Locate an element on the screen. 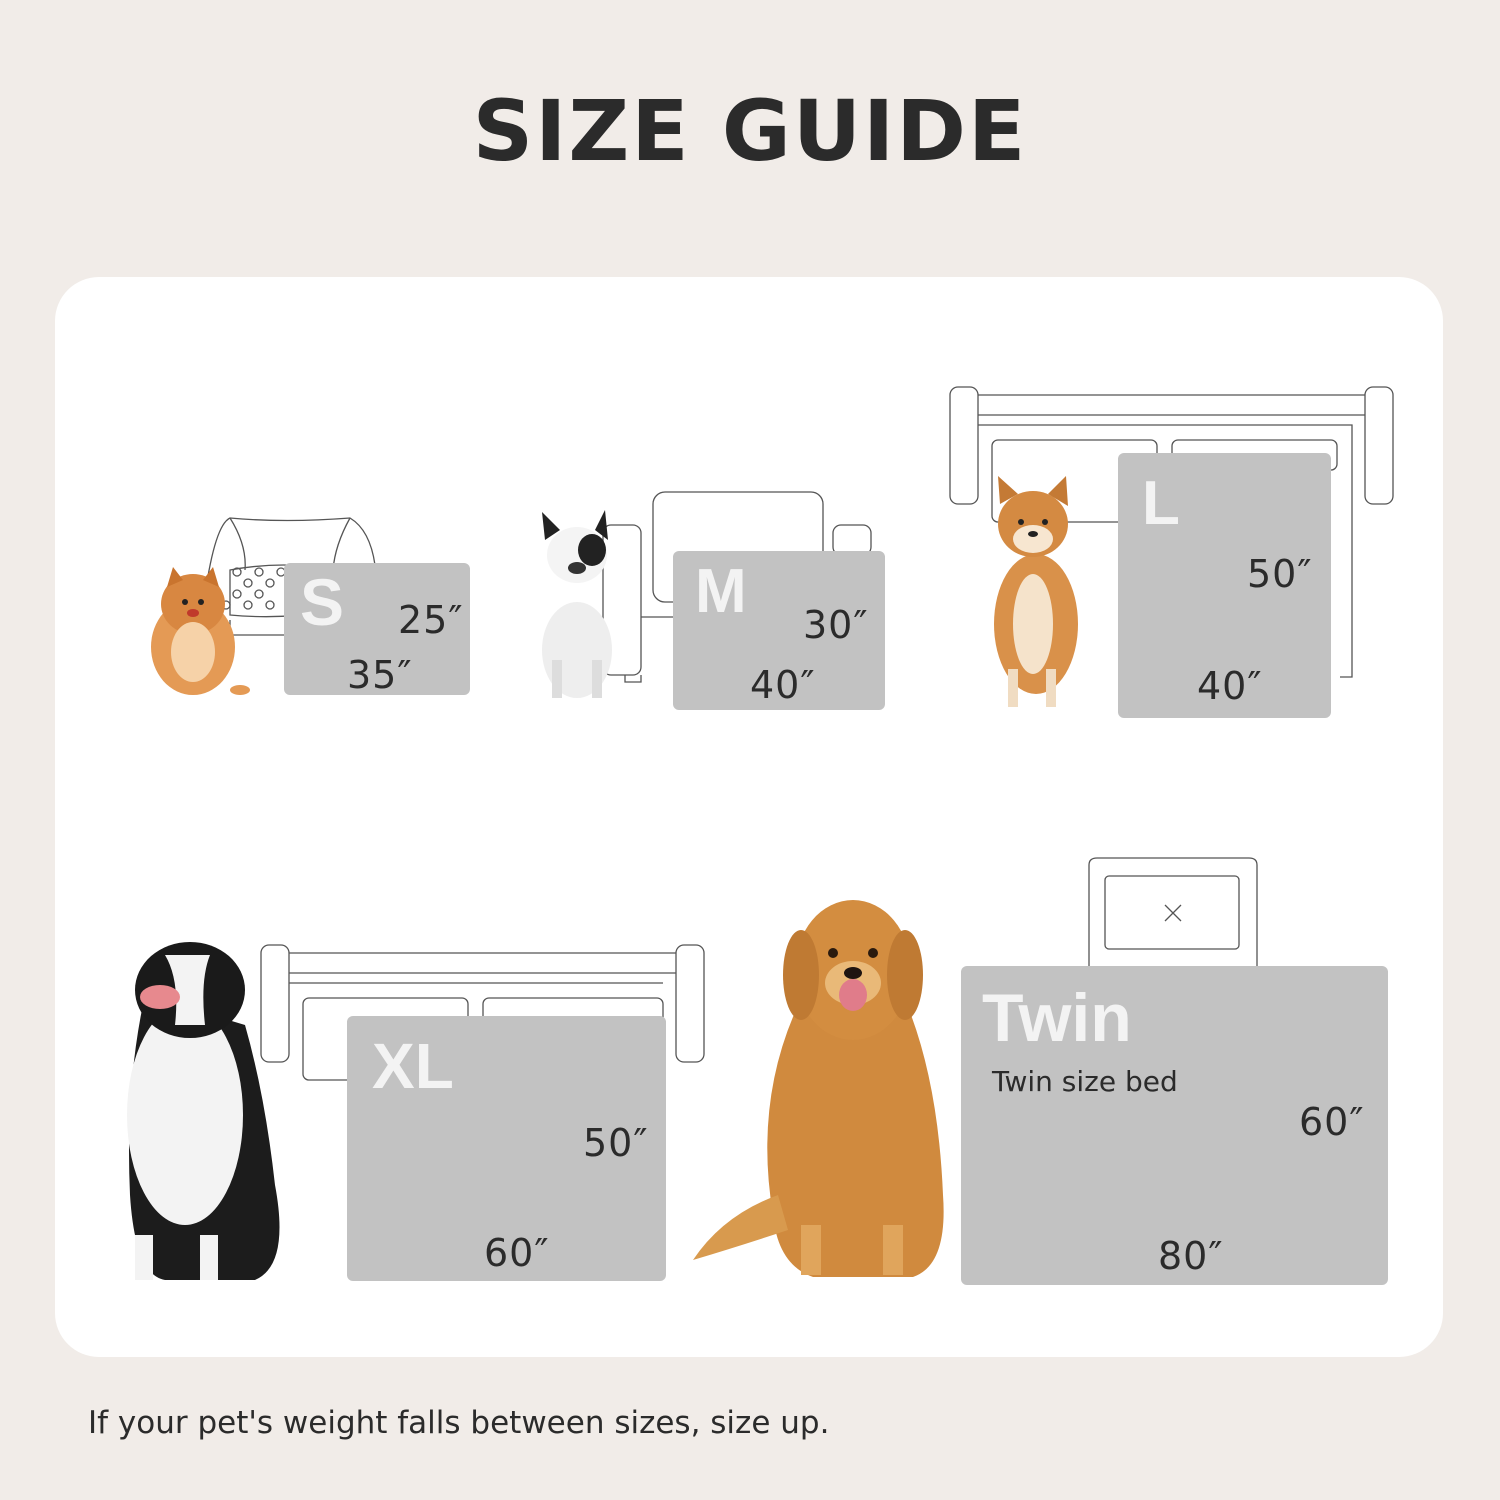 This screenshot has height=1500, width=1500. shiba-inu-dog-icon is located at coordinates (1036, 591).